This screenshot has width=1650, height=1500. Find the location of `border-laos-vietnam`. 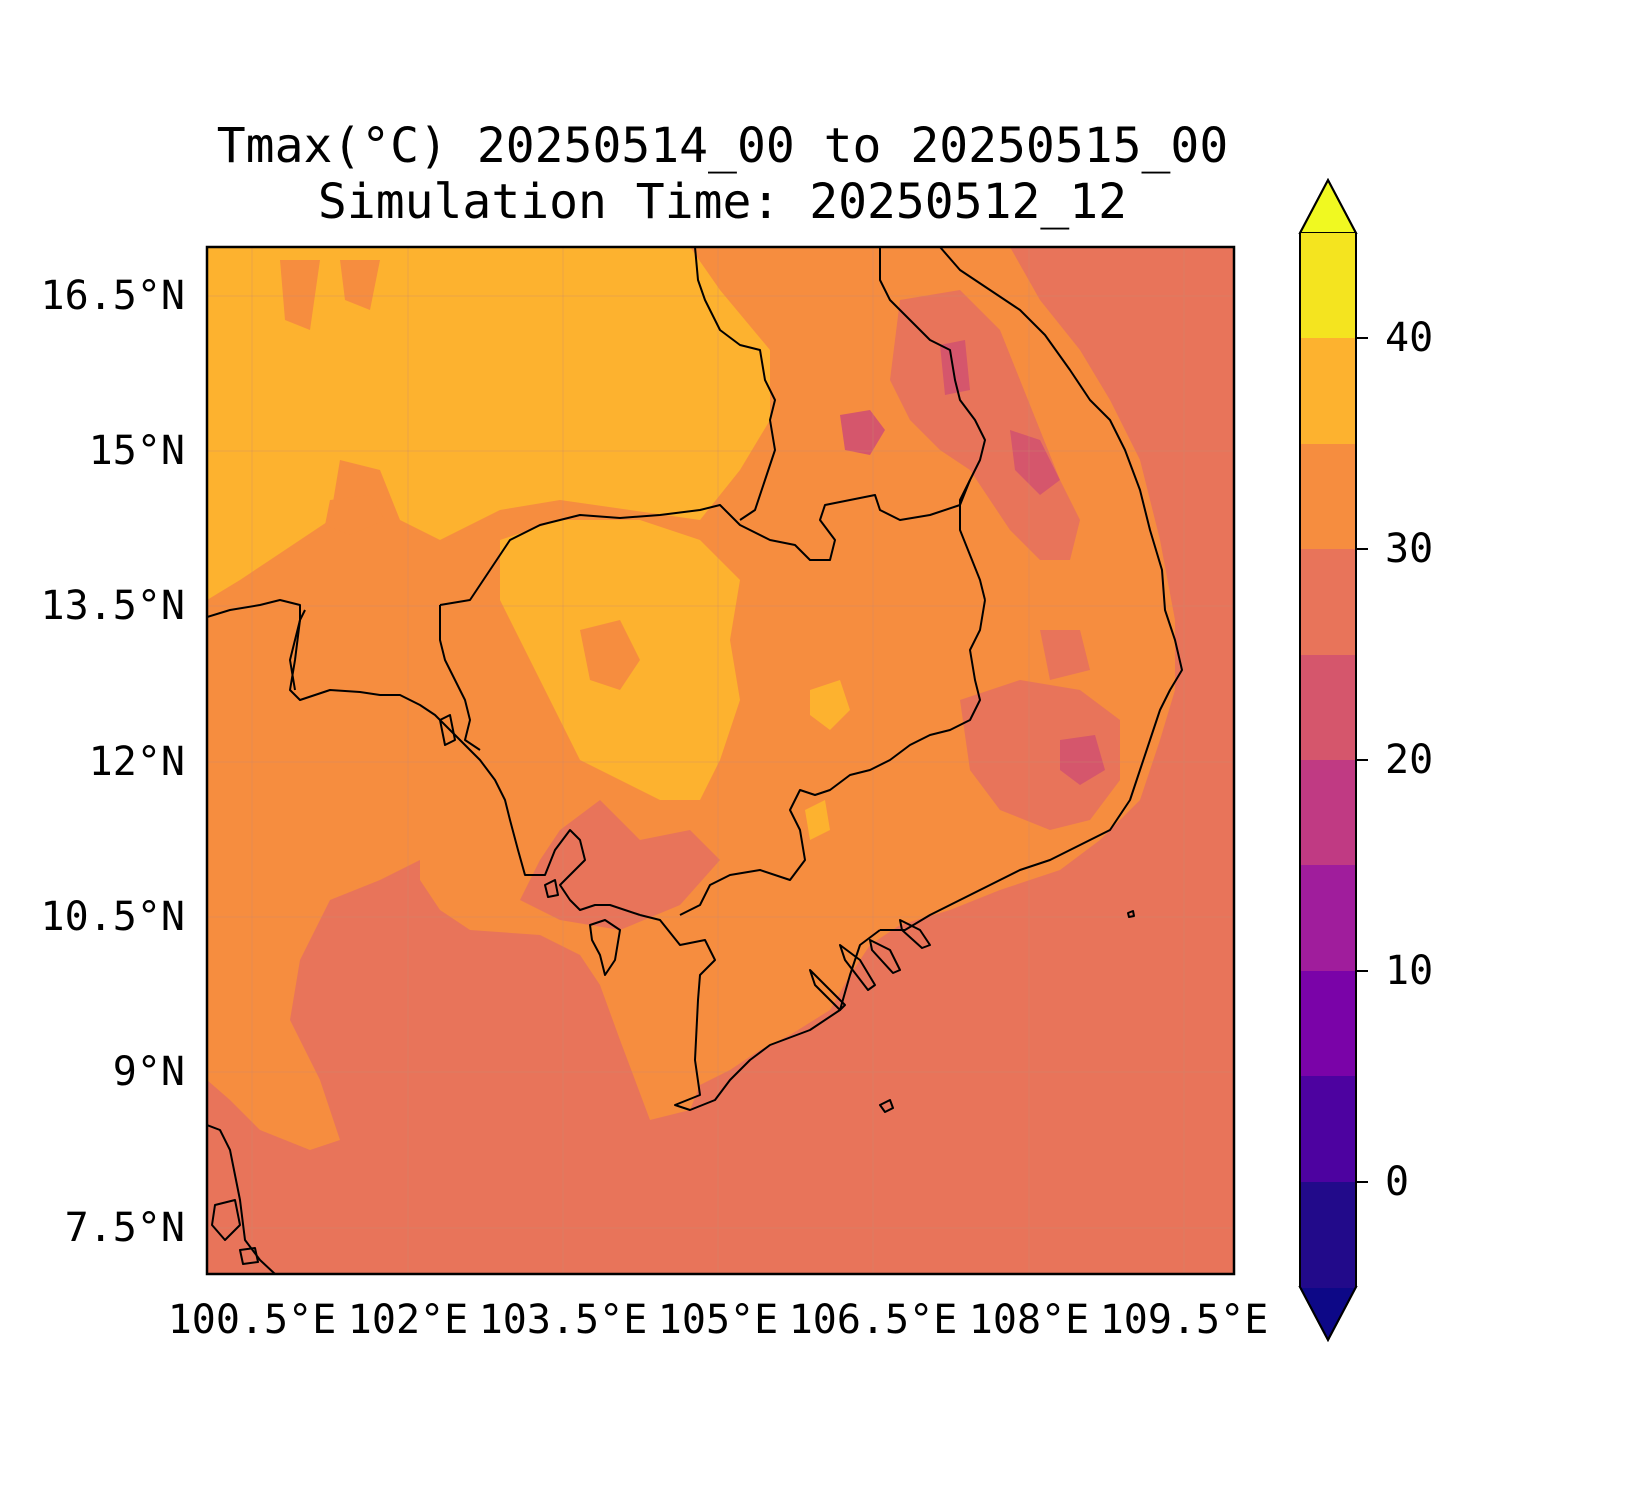

border-laos-vietnam is located at coordinates (932, 424).